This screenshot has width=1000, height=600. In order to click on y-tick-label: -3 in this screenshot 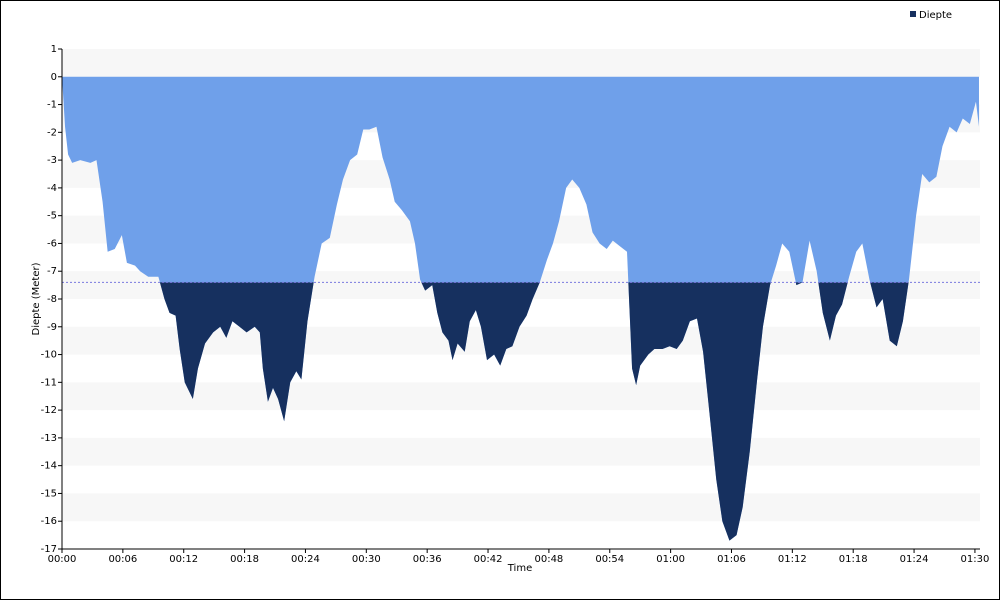, I will do `click(52, 160)`.